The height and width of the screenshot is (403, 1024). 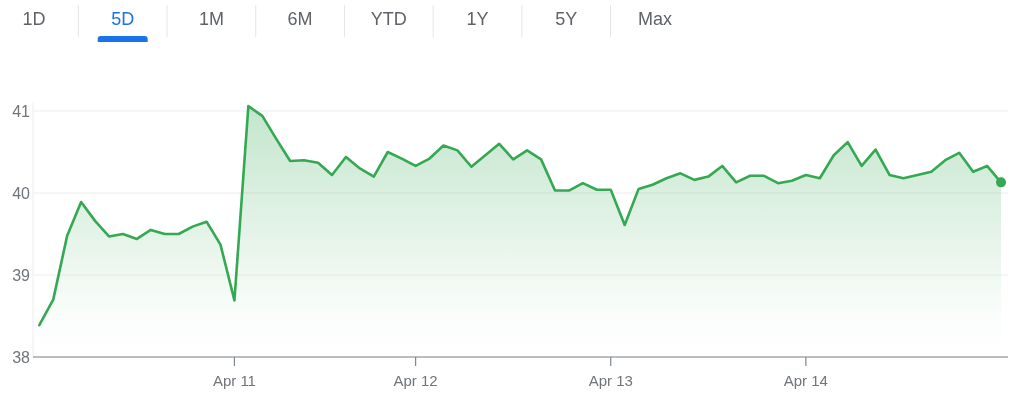 I want to click on x-tick-label: Apr 11, so click(x=234, y=380).